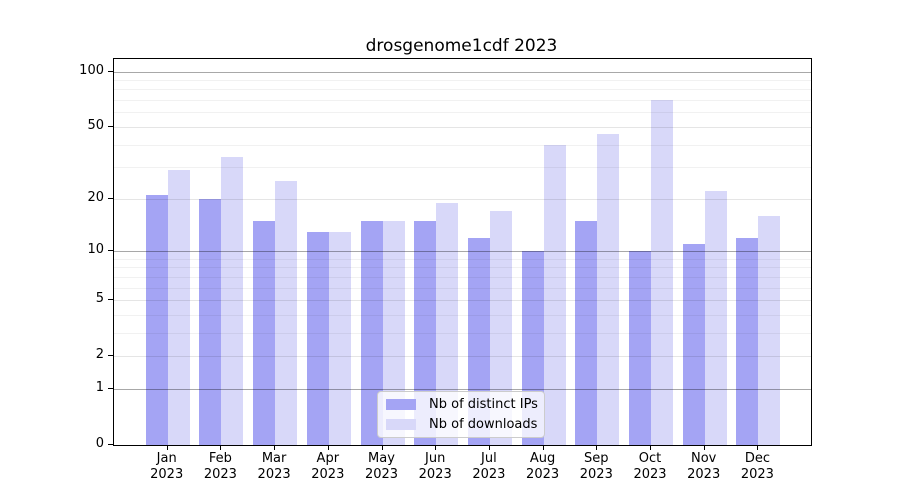 Image resolution: width=900 pixels, height=500 pixels. I want to click on bar-ips-apr, so click(317, 338).